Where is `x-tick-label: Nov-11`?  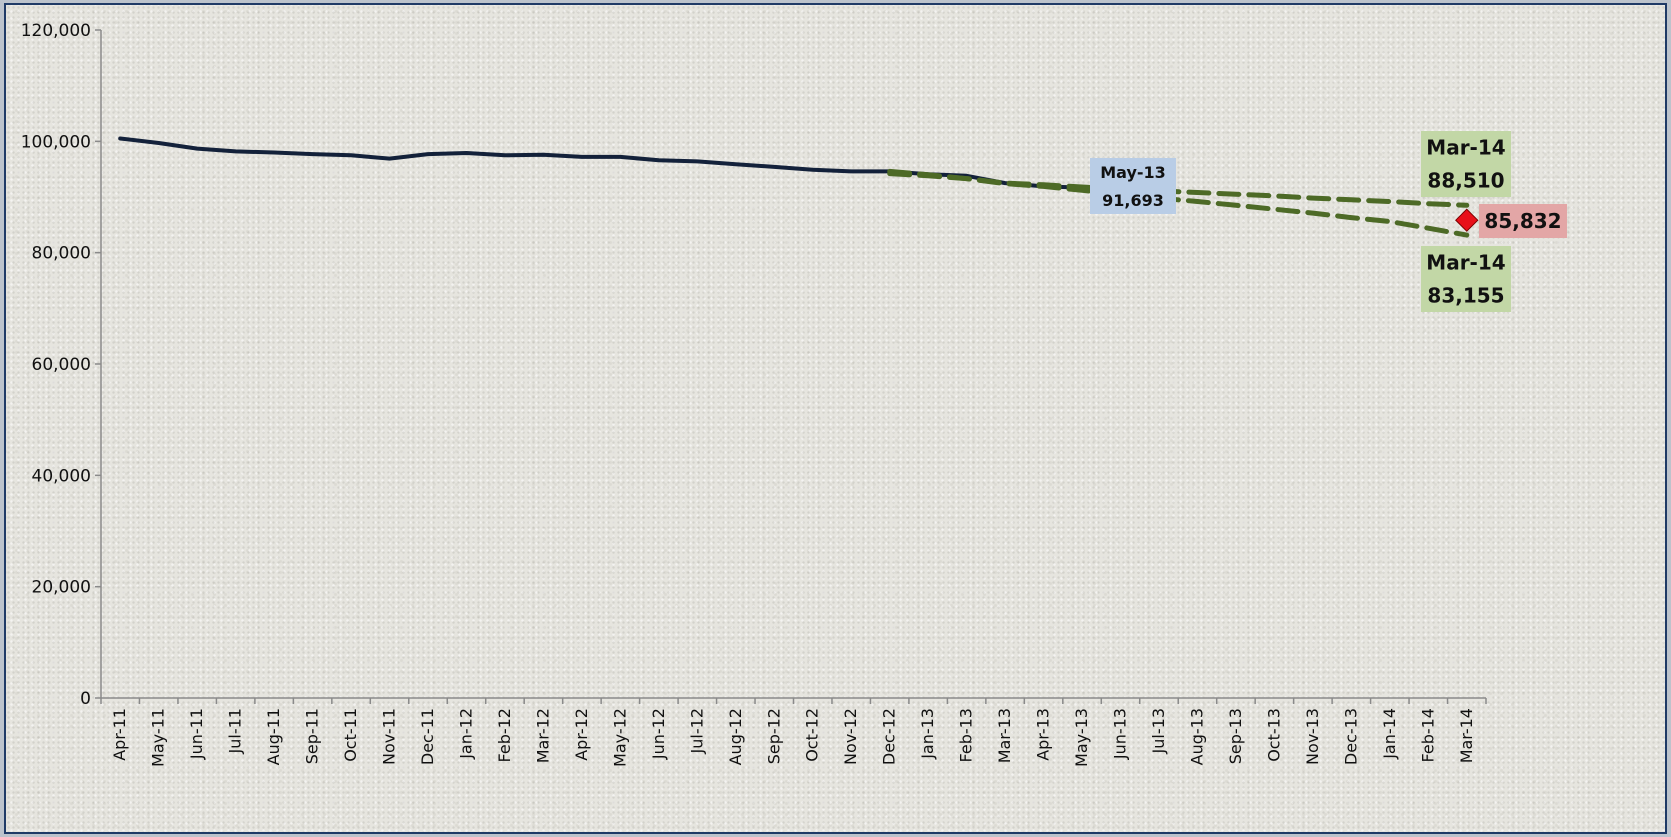
x-tick-label: Nov-11 is located at coordinates (389, 736).